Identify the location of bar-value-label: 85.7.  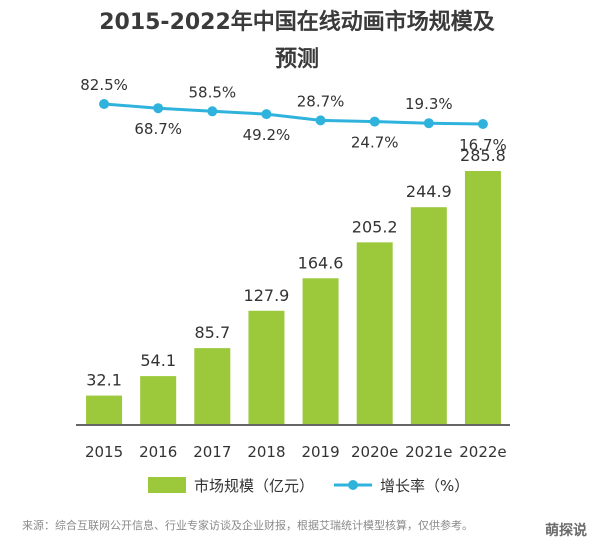
(213, 332).